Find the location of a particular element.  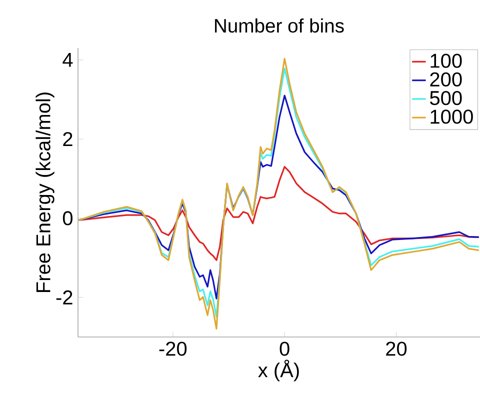

legend-label: 200 is located at coordinates (446, 79).